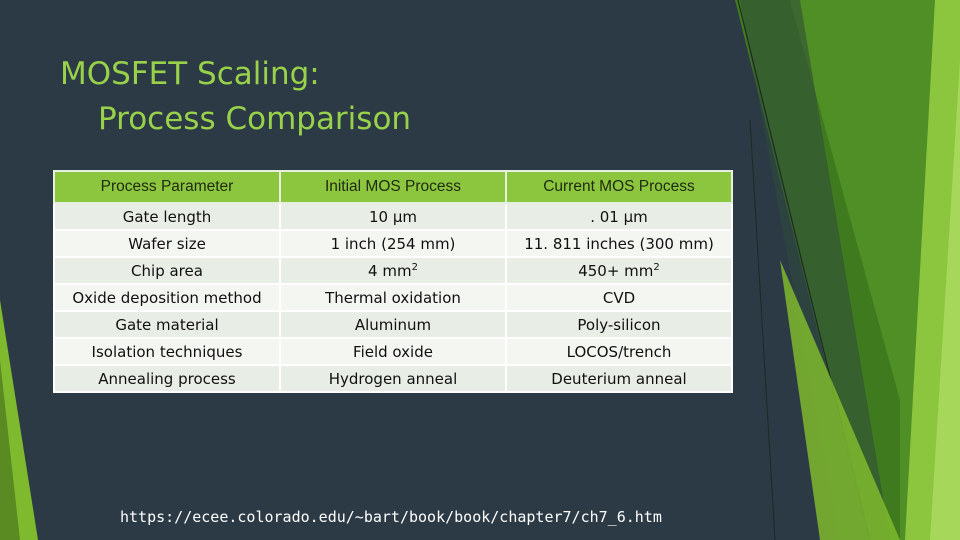 The image size is (960, 540). Describe the element at coordinates (167, 297) in the screenshot. I see `cell-param: Oxide deposition method` at that location.